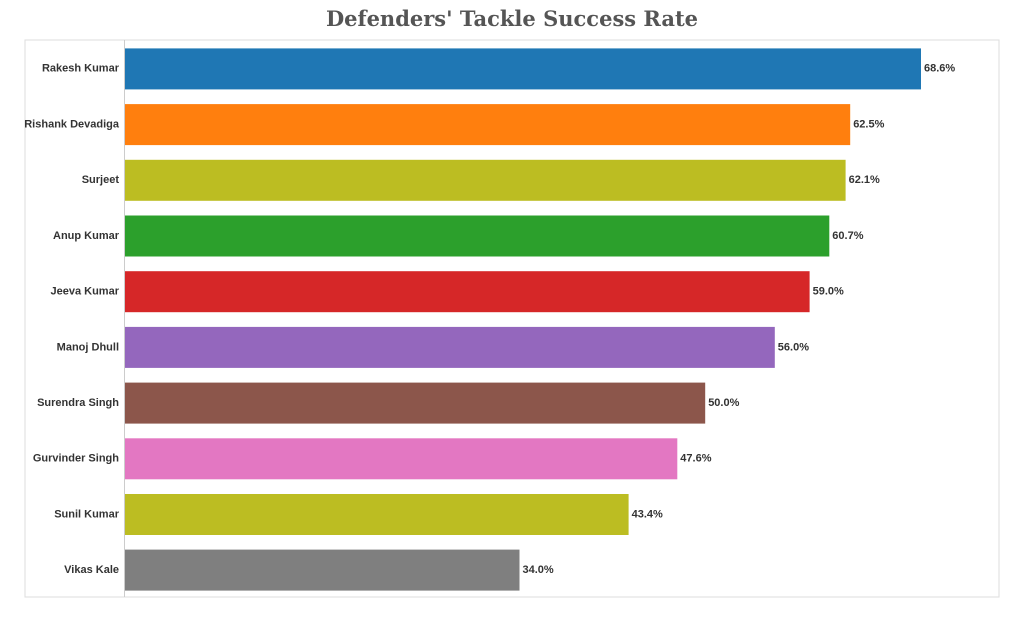  Describe the element at coordinates (647, 514) in the screenshot. I see `value-label: 43.4%` at that location.